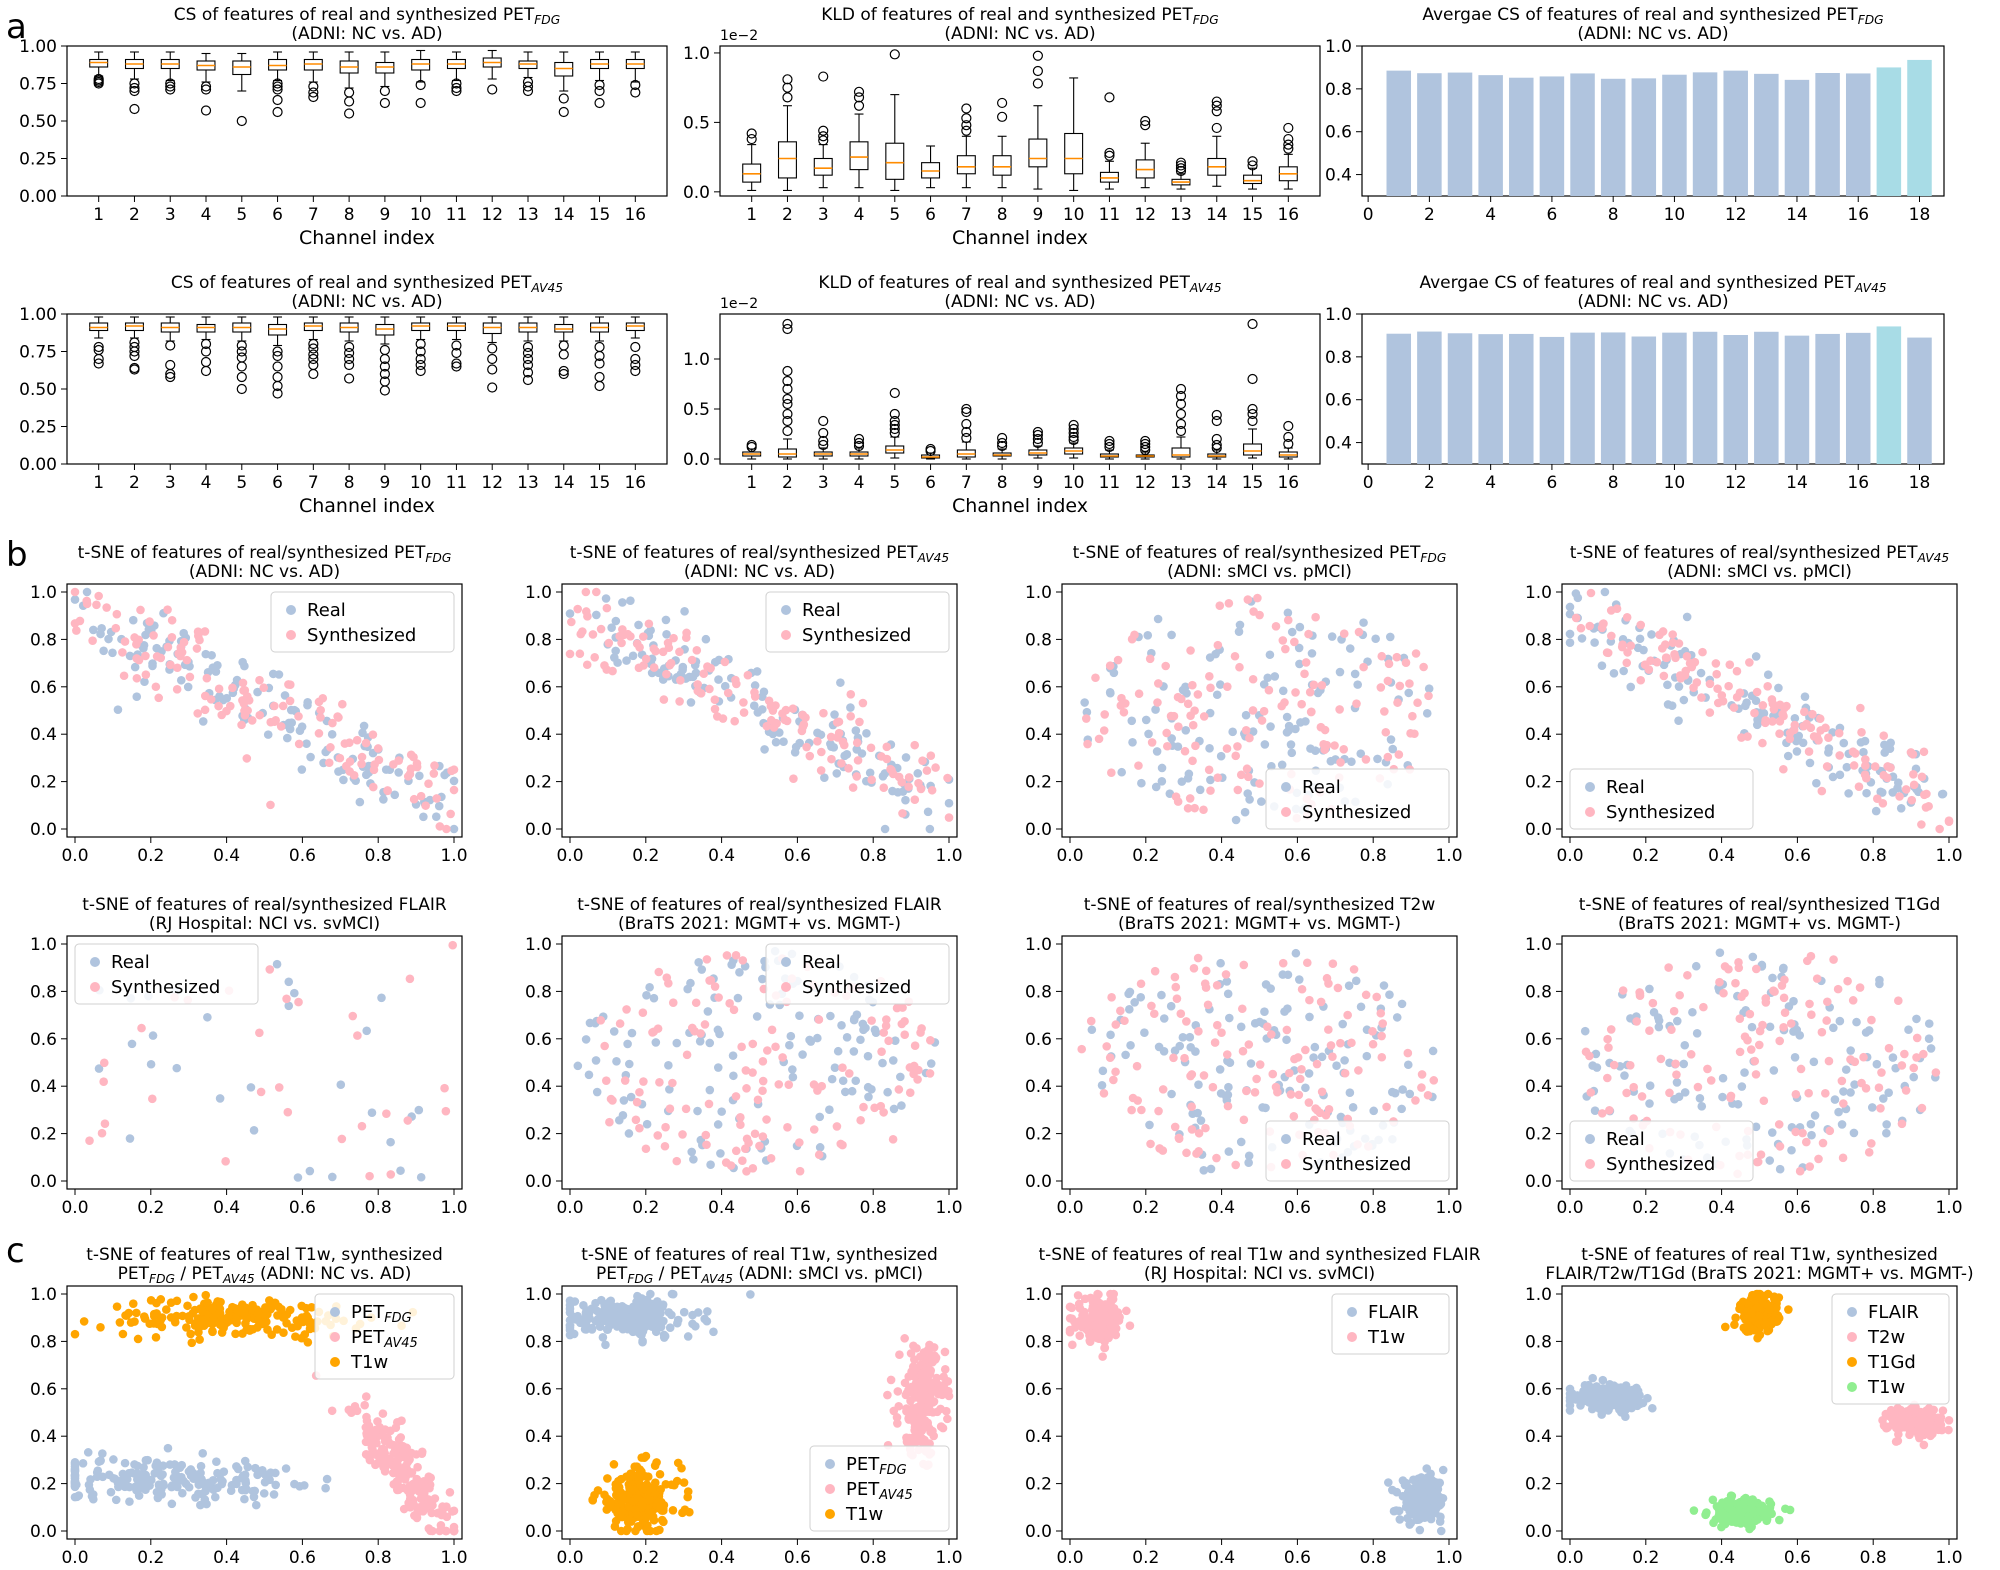  I want to click on b-av45-mci-legend-label: Real, so click(1625, 787).